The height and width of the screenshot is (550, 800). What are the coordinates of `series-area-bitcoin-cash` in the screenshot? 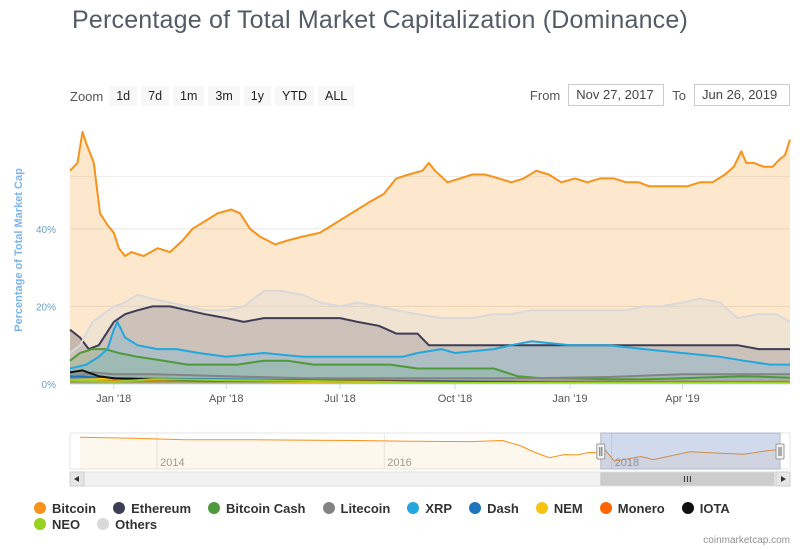 It's located at (430, 366).